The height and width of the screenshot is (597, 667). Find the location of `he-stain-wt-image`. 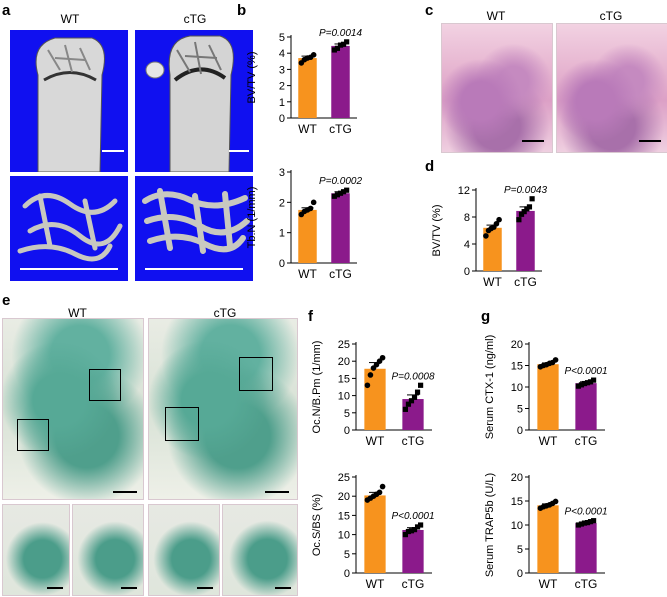

he-stain-wt-image is located at coordinates (497, 88).